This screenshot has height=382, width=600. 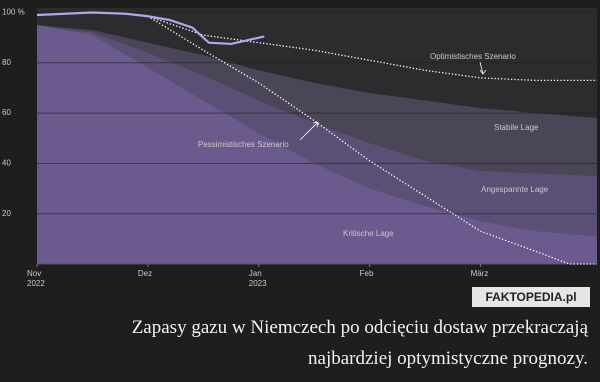 What do you see at coordinates (473, 56) in the screenshot?
I see `annotation: Optimistisches Szenario` at bounding box center [473, 56].